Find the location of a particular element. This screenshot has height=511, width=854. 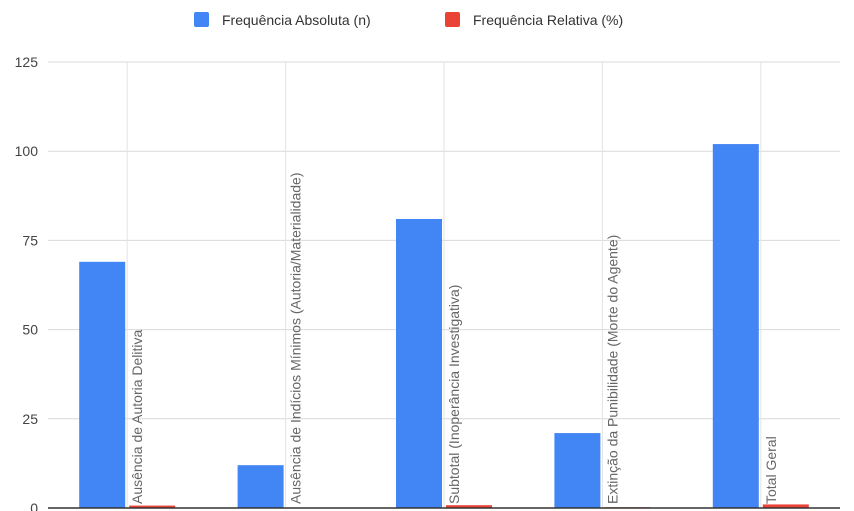

legend-swatch-absoluta is located at coordinates (201, 19).